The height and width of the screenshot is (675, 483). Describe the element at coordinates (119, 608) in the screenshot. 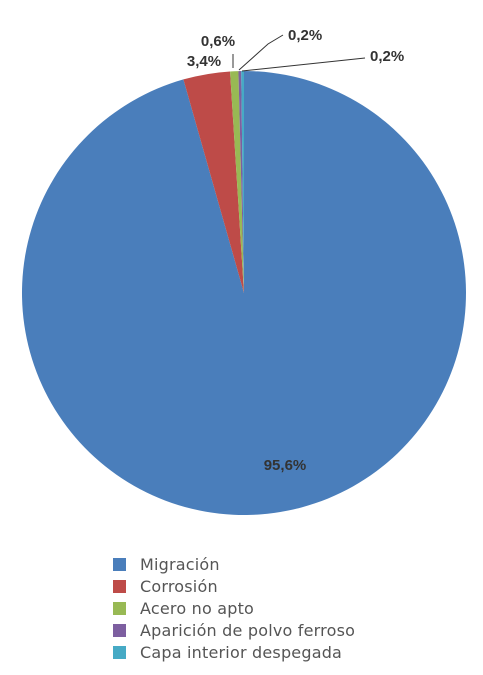

I see `legend-swatch-acero-no-apto` at that location.